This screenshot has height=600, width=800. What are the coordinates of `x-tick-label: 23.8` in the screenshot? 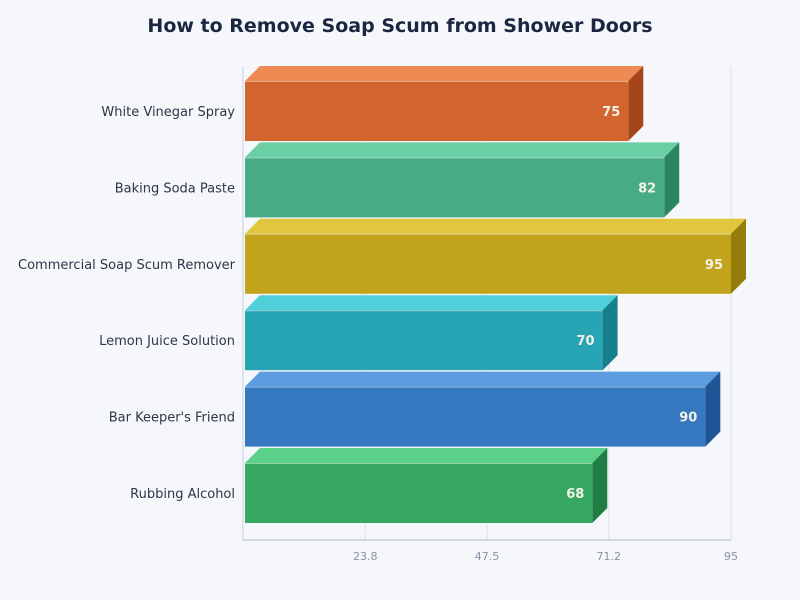 It's located at (365, 556).